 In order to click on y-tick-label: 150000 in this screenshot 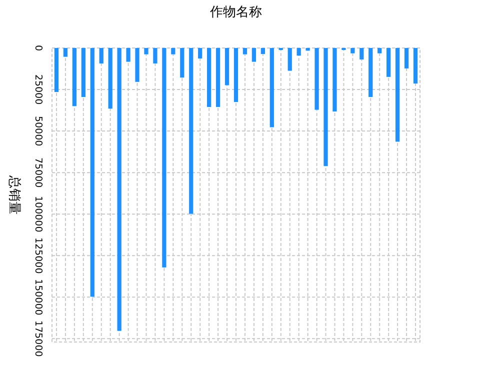, I will do `click(38, 297)`.